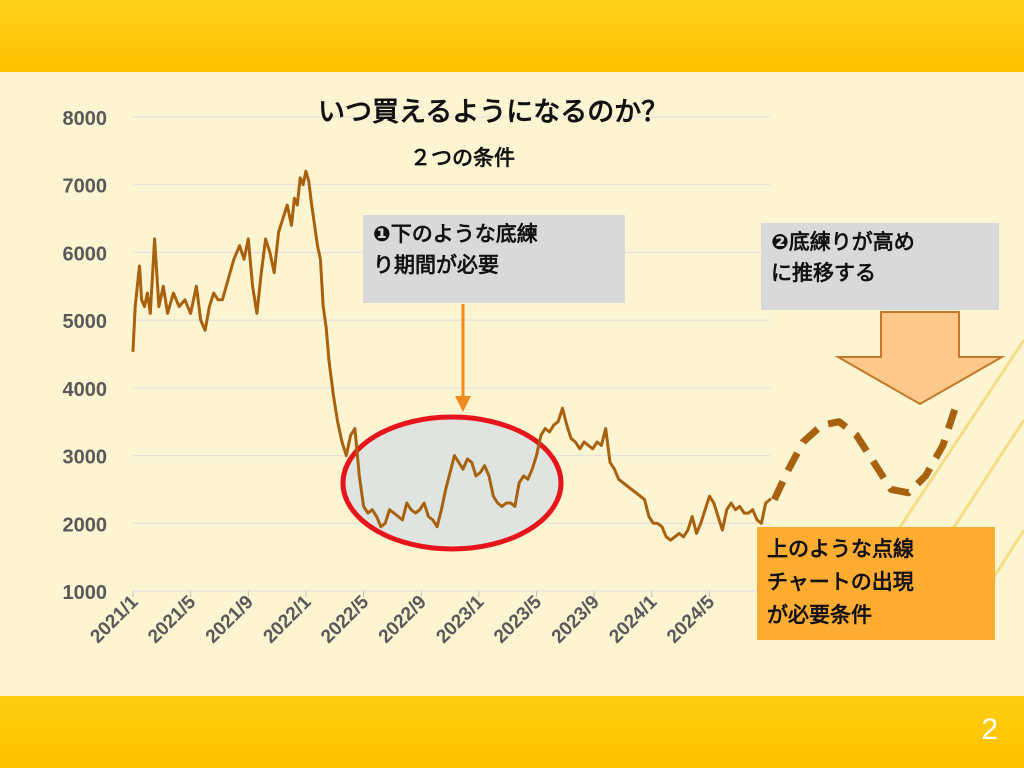 This screenshot has width=1024, height=768. What do you see at coordinates (819, 615) in the screenshot?
I see `callout-line: が必要条件` at bounding box center [819, 615].